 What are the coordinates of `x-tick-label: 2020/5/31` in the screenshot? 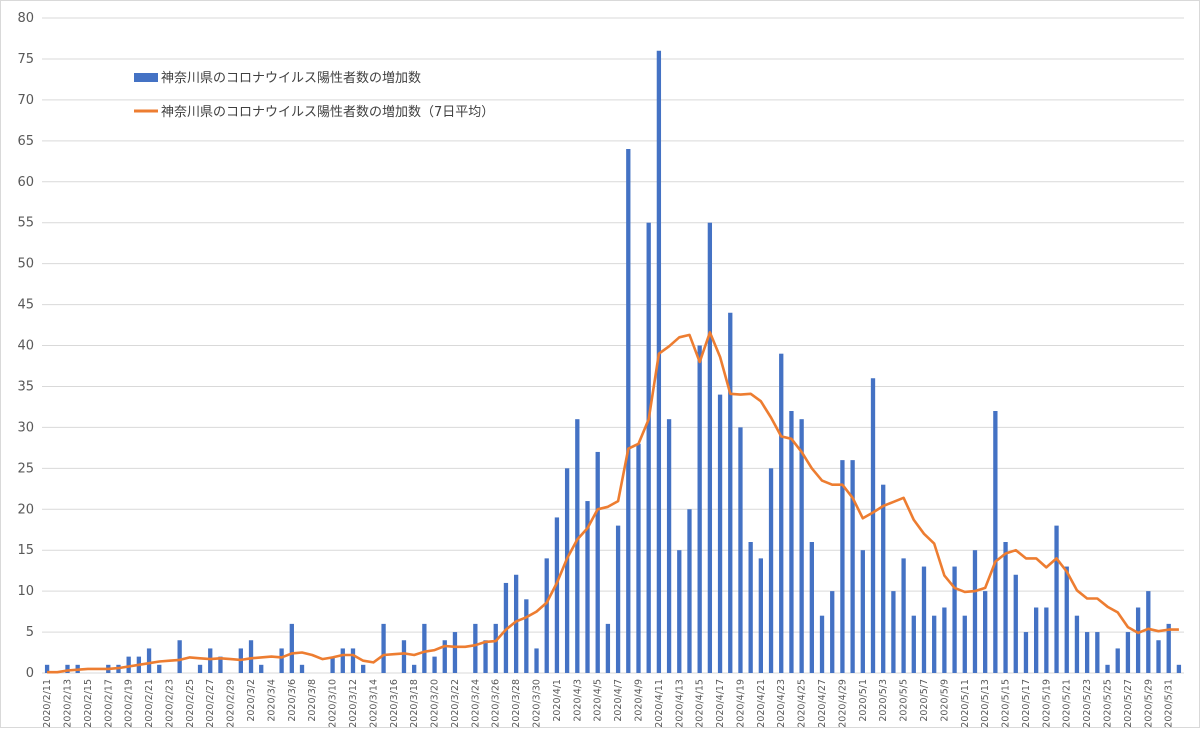 It's located at (1169, 703).